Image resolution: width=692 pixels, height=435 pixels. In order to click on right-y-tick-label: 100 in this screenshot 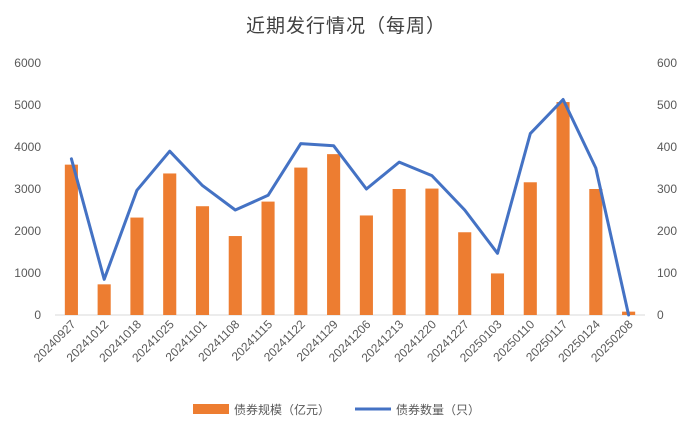, I will do `click(667, 273)`.